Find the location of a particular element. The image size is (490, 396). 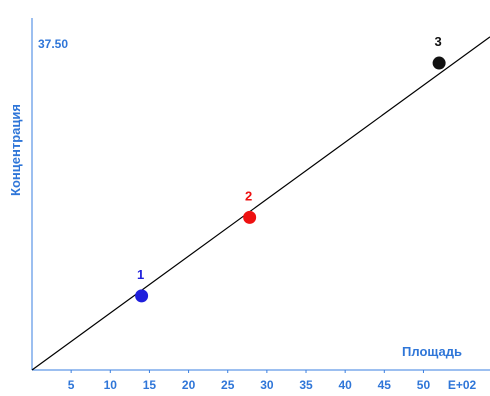

point-label: 3 is located at coordinates (437, 41).